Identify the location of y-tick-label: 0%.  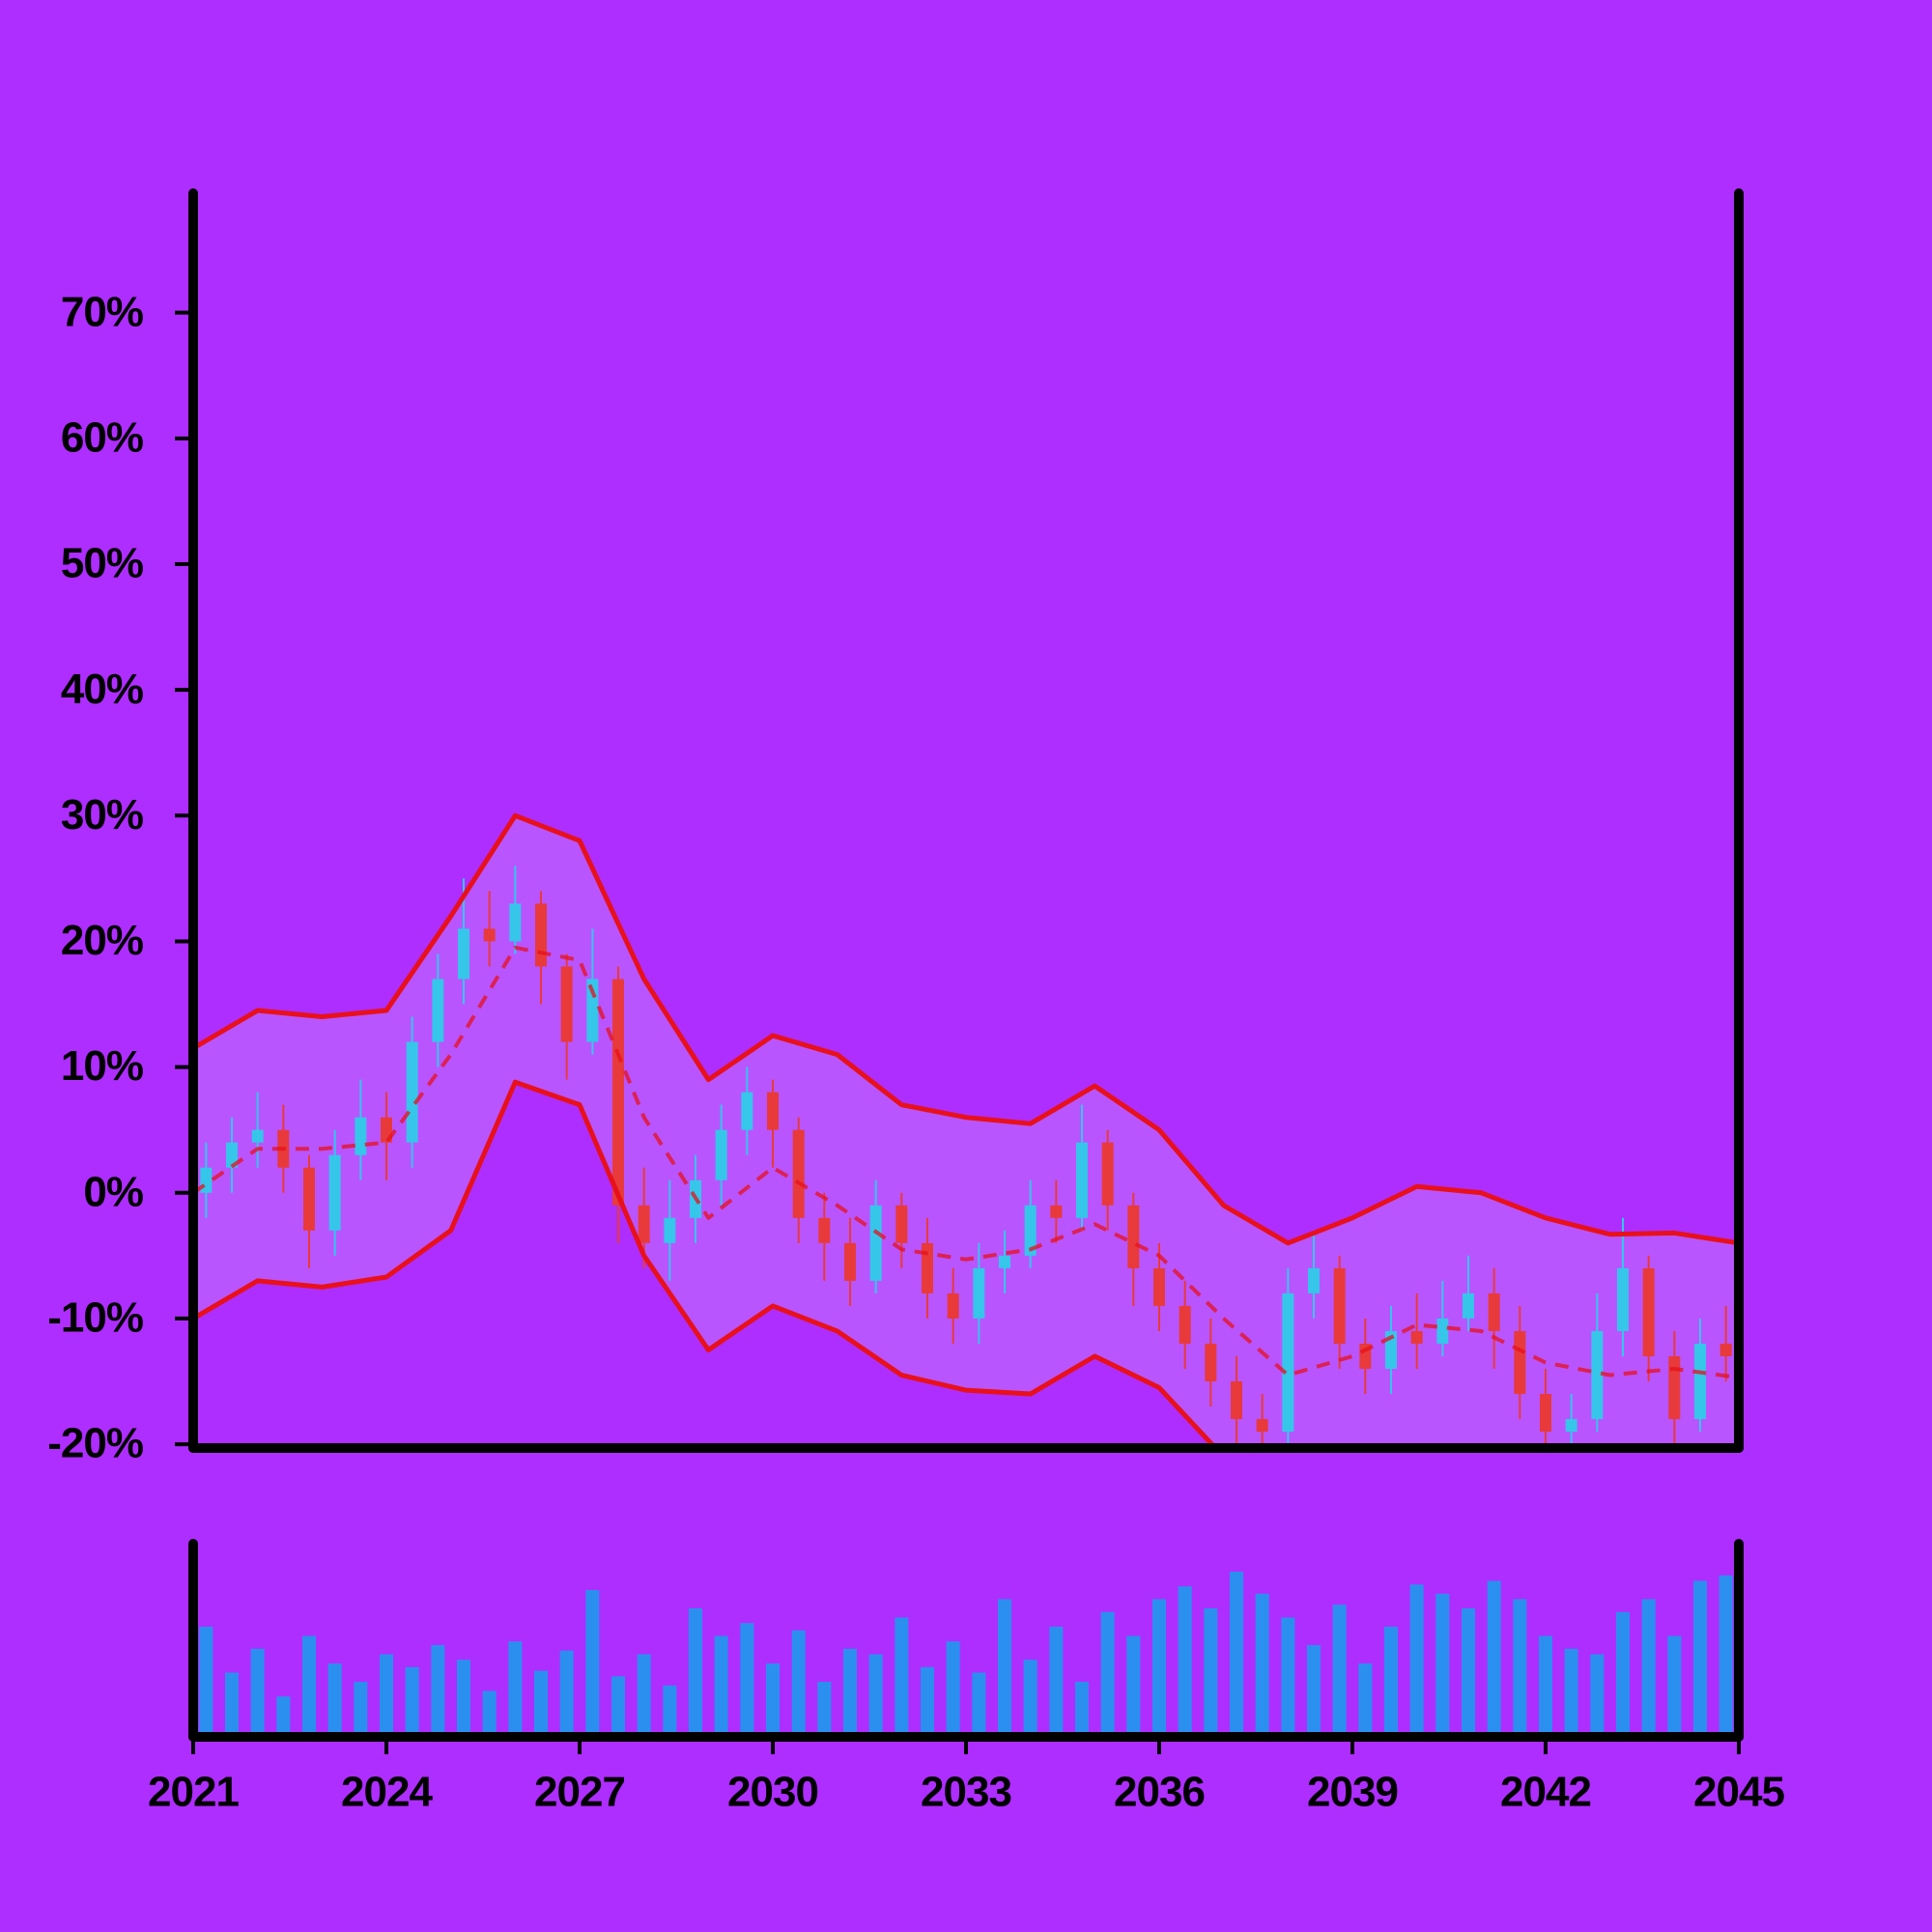
(113, 1191).